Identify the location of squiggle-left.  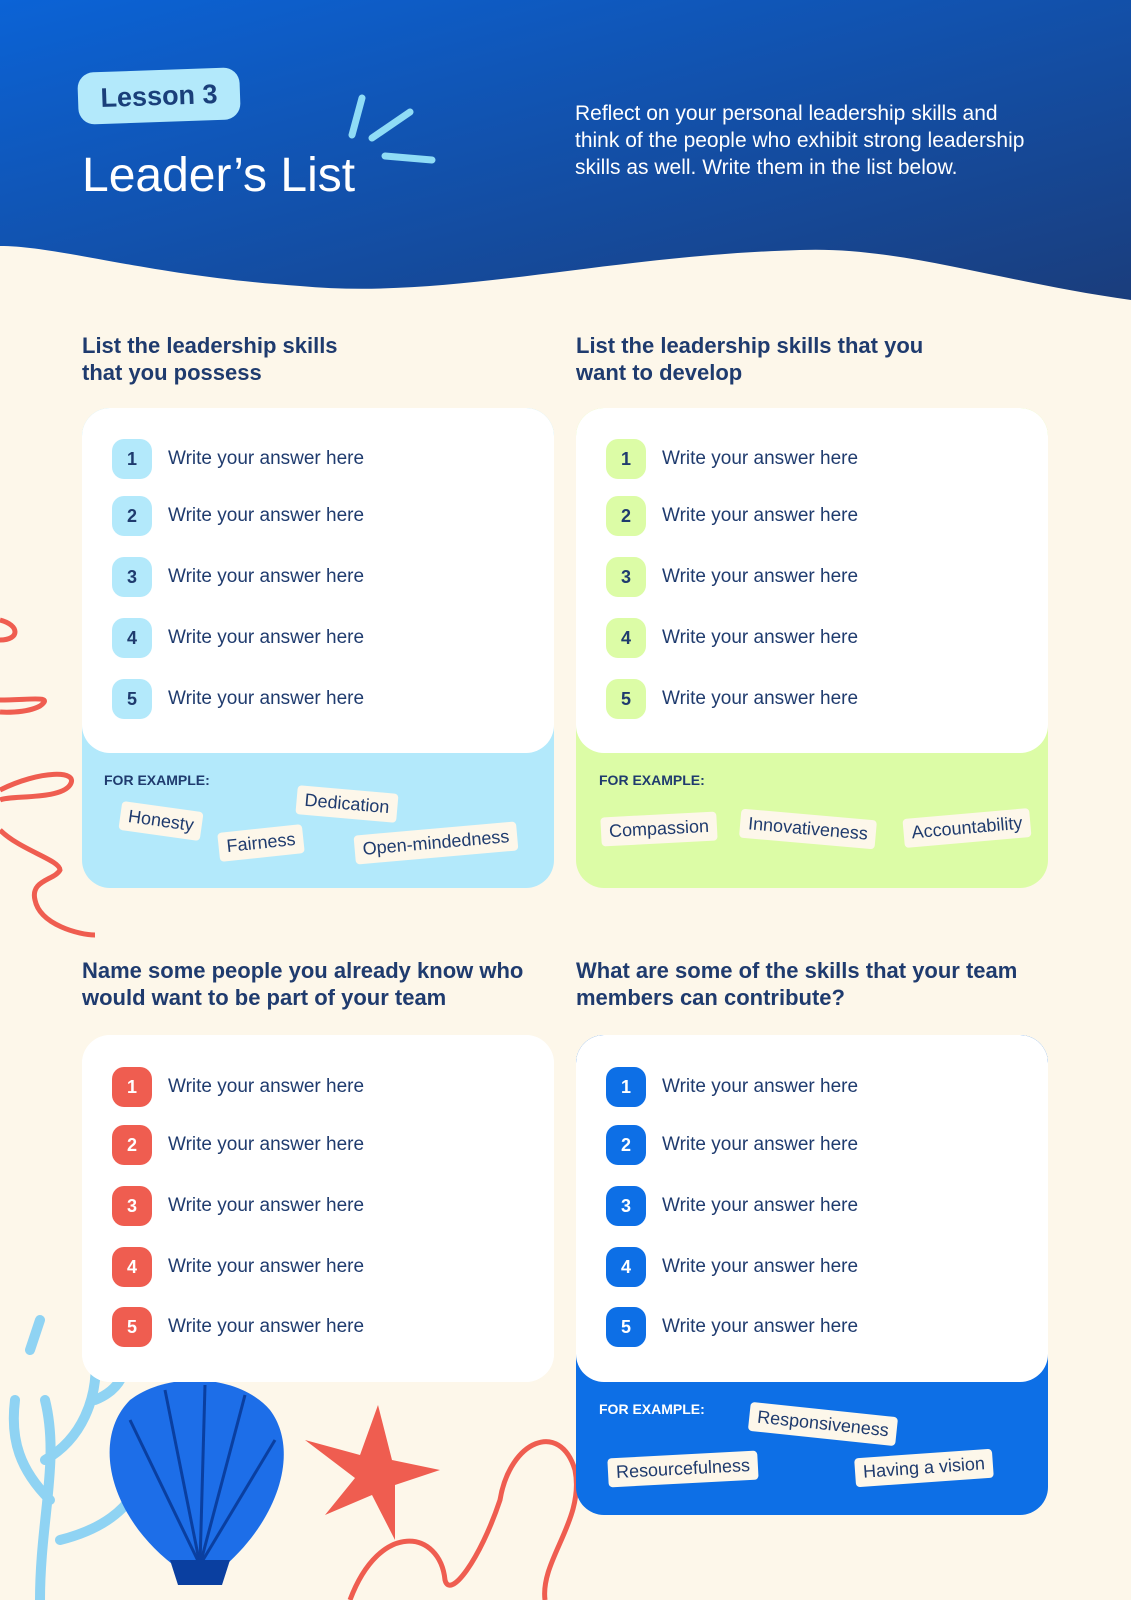
(48, 777).